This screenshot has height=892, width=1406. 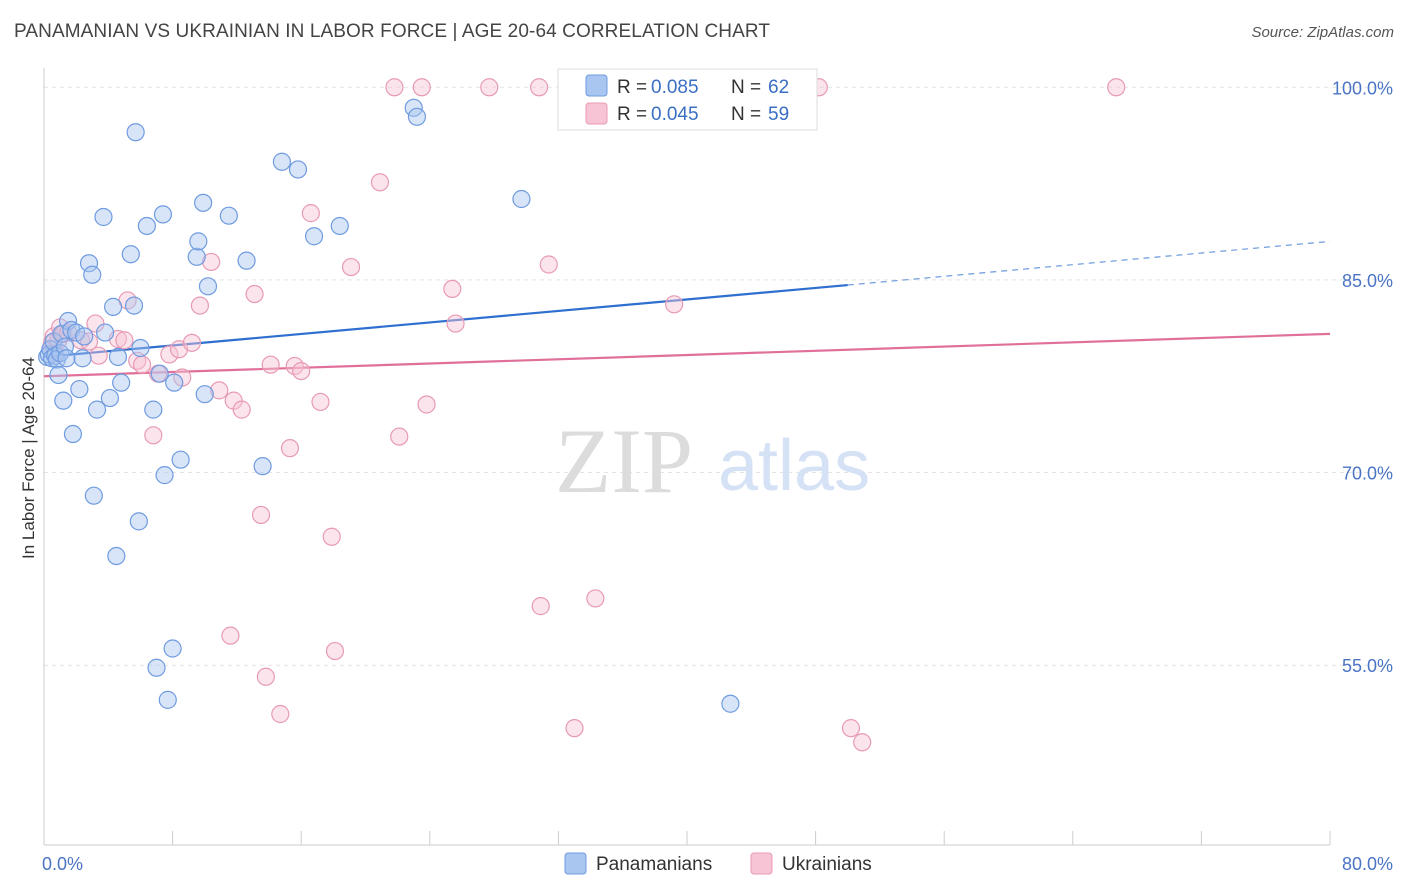 I want to click on bottom-legend-panamanians: Panamanians, so click(x=654, y=864).